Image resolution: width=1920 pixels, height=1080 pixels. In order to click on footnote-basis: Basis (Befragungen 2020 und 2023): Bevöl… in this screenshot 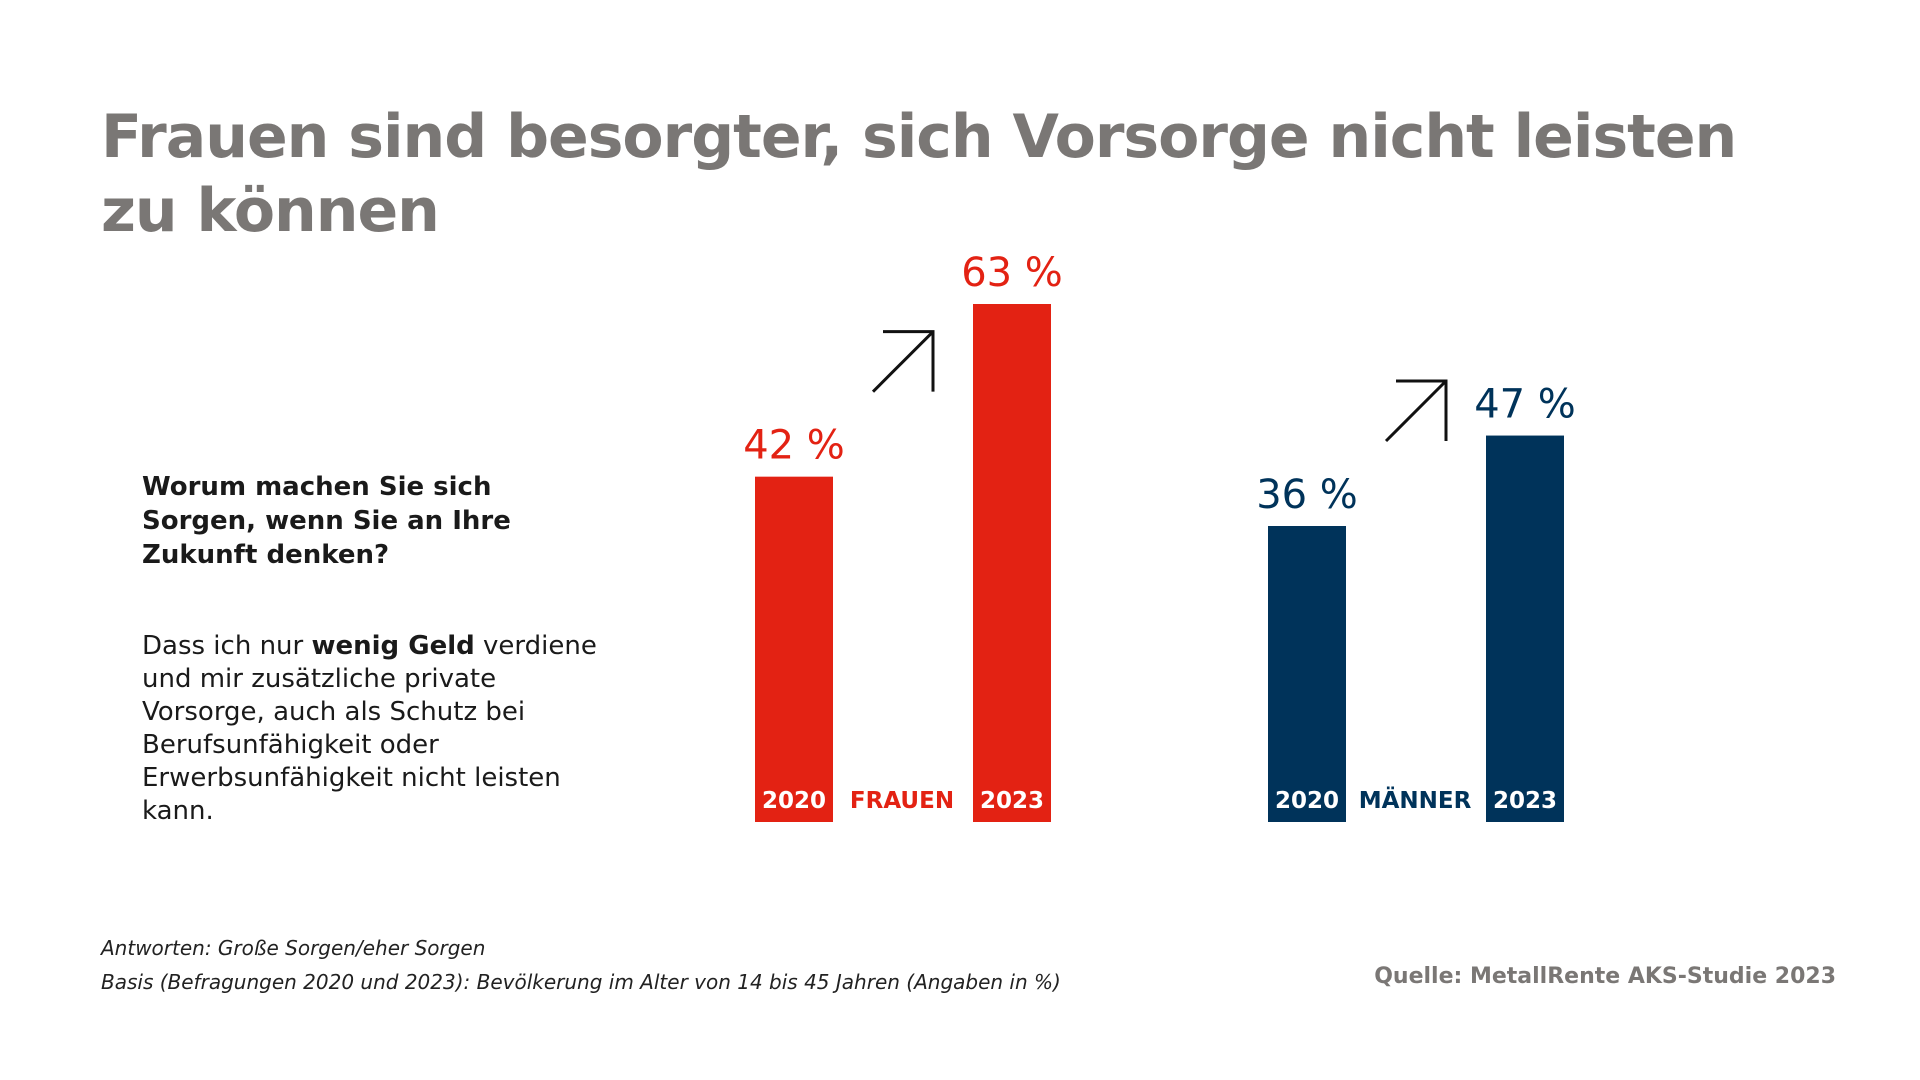, I will do `click(581, 982)`.